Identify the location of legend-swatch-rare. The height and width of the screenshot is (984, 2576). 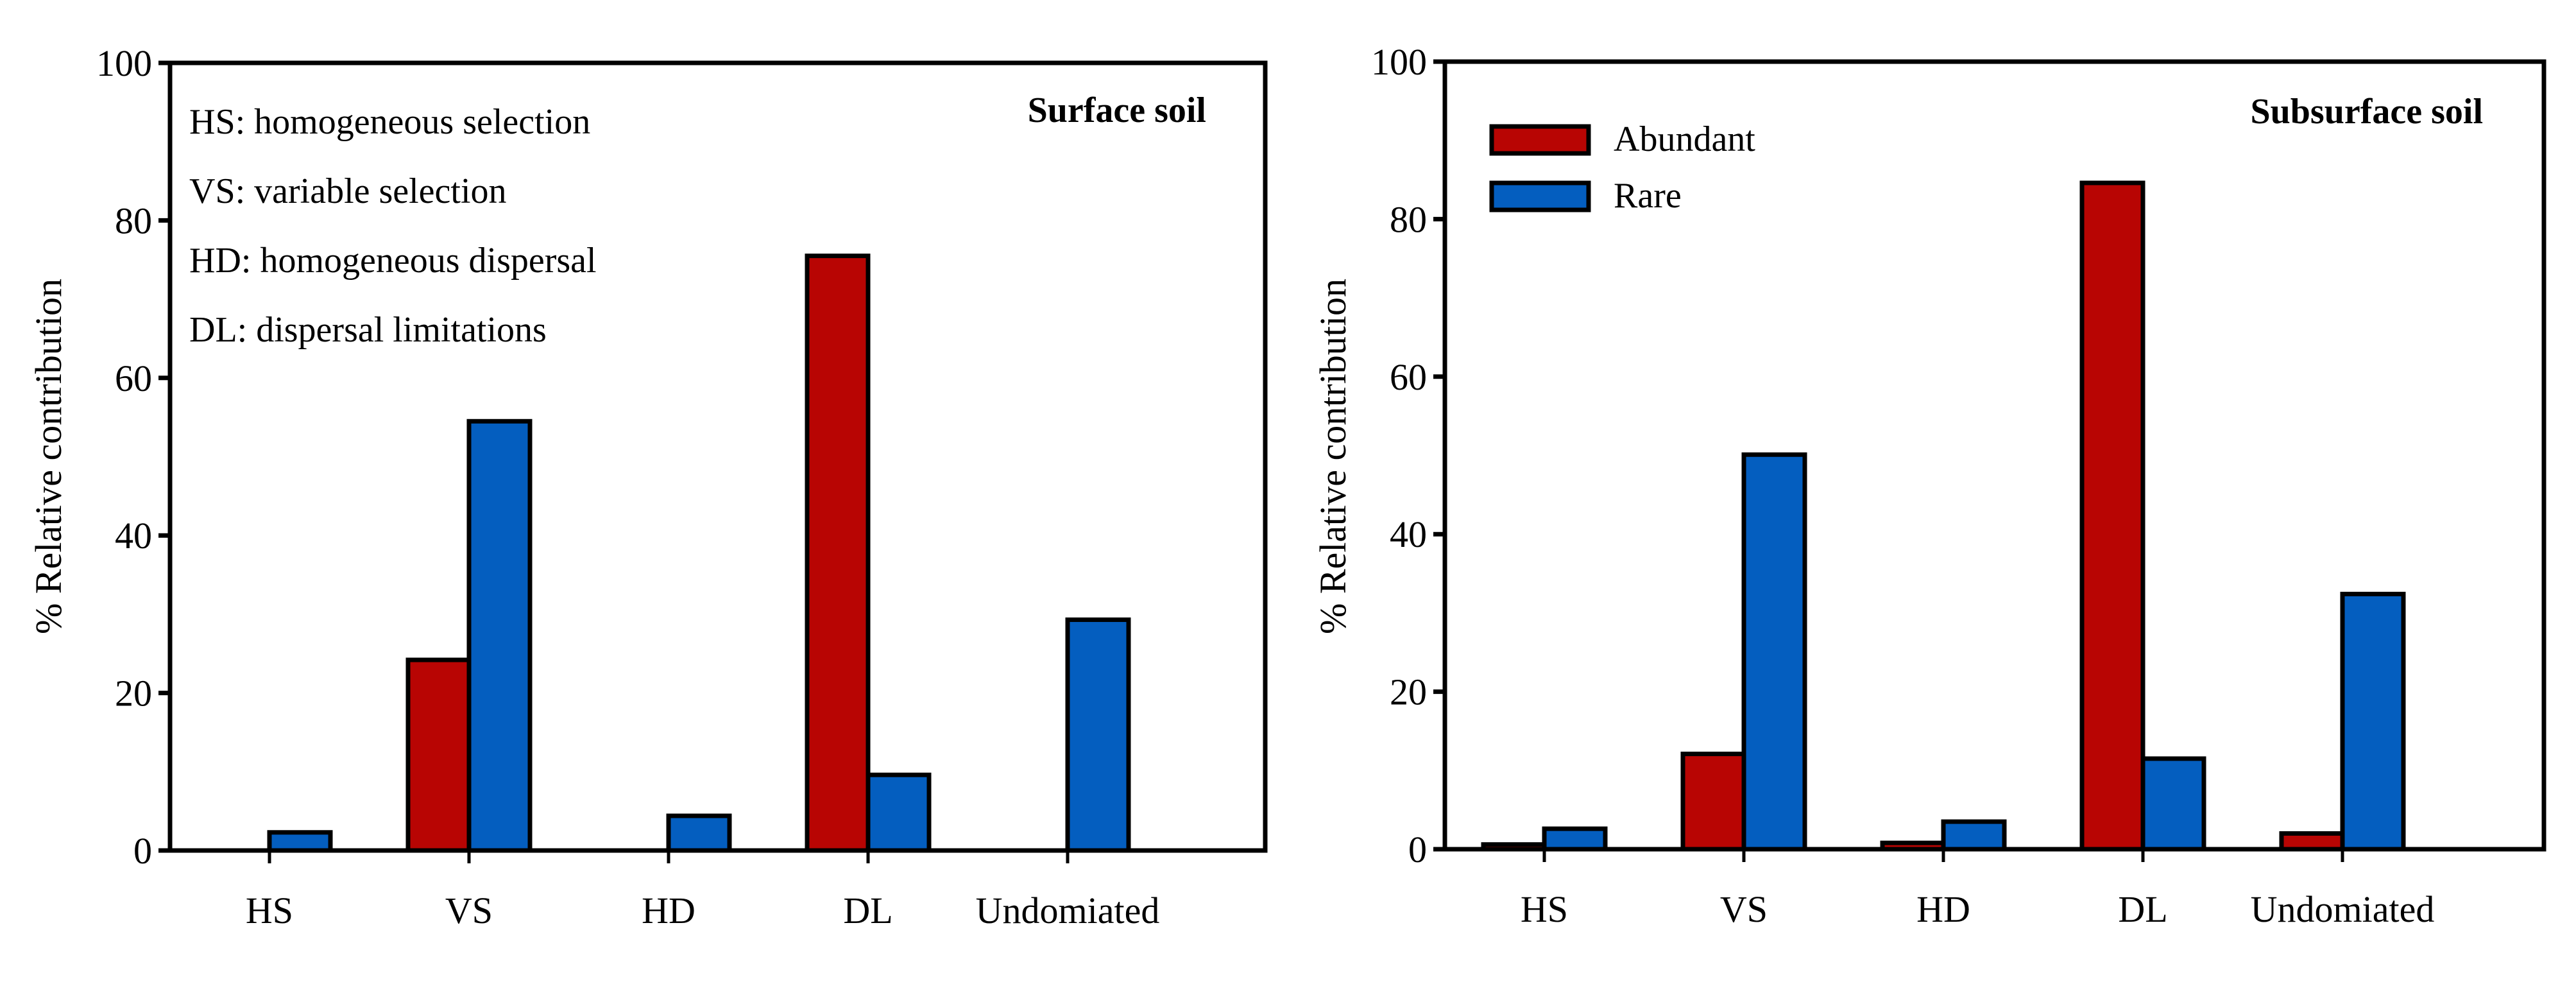
(1540, 196).